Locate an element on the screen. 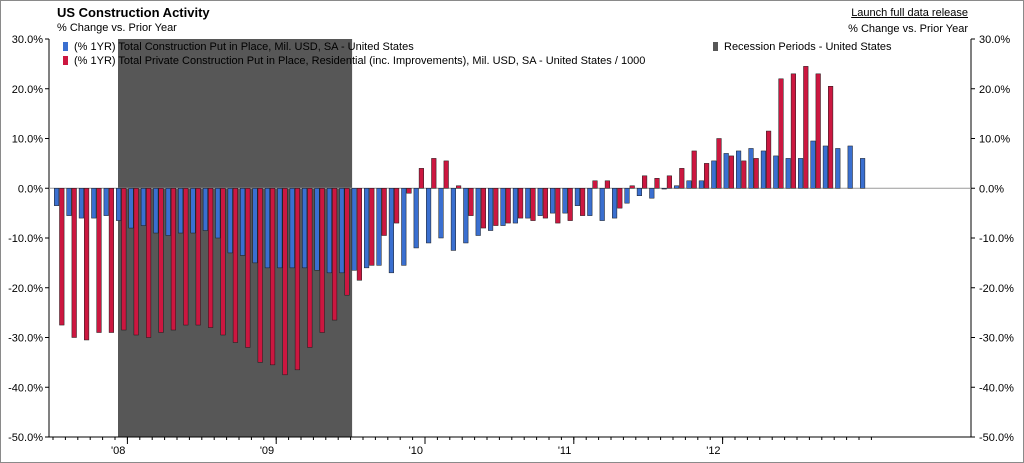 The width and height of the screenshot is (1024, 463). legend-recession: Recession Periods - United States is located at coordinates (802, 47).